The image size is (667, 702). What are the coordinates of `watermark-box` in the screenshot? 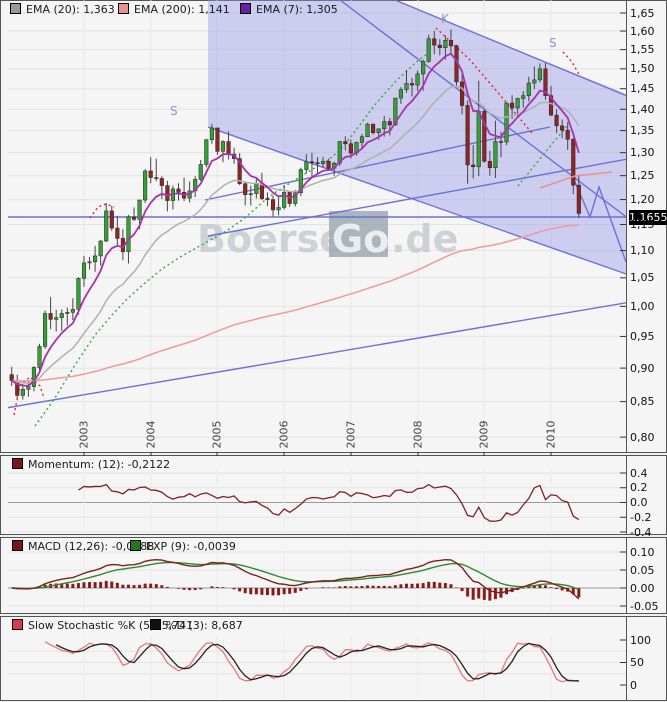 It's located at (358, 234).